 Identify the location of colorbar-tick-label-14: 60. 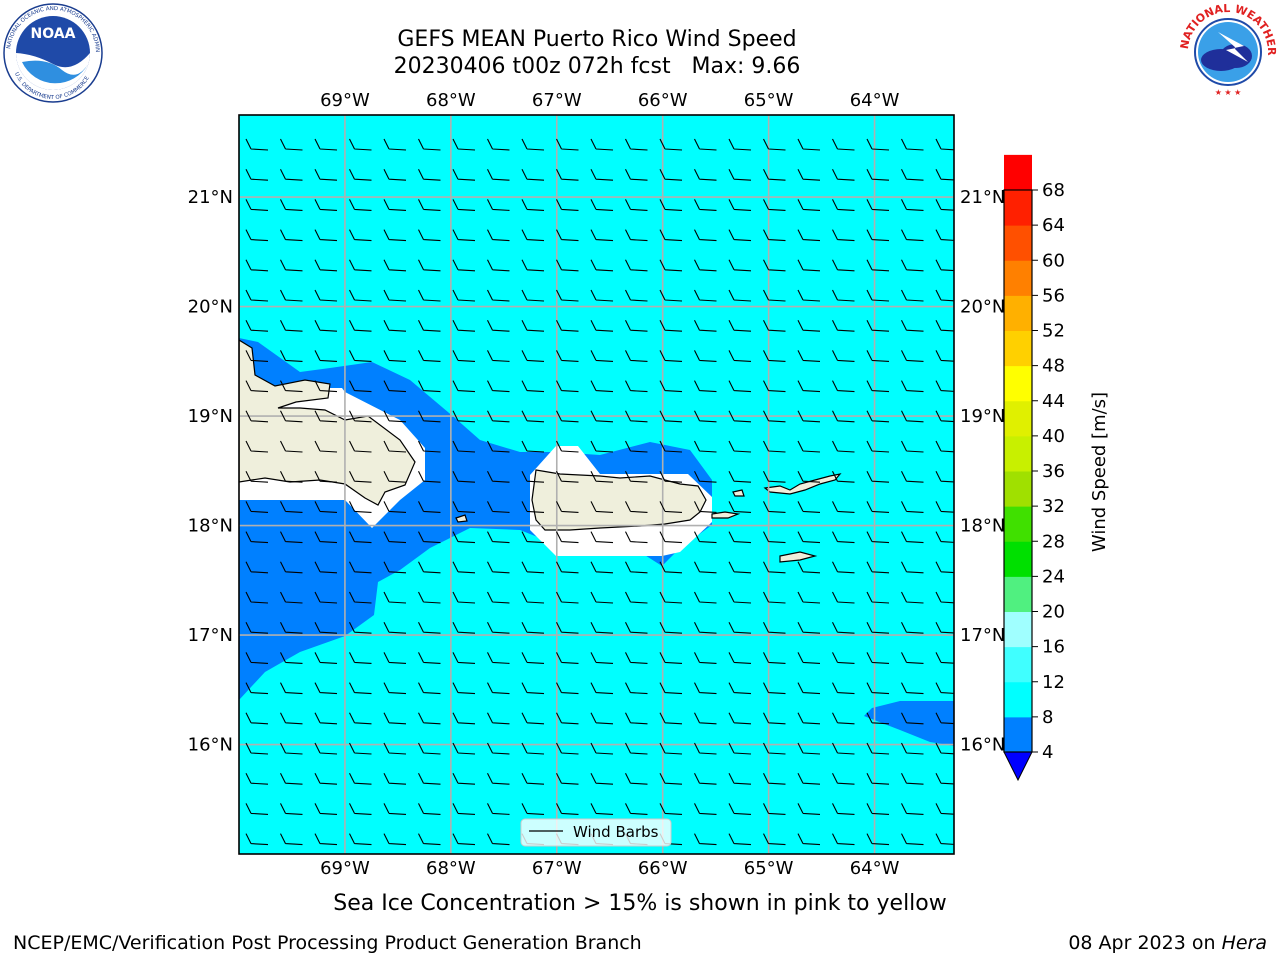
(1053, 260).